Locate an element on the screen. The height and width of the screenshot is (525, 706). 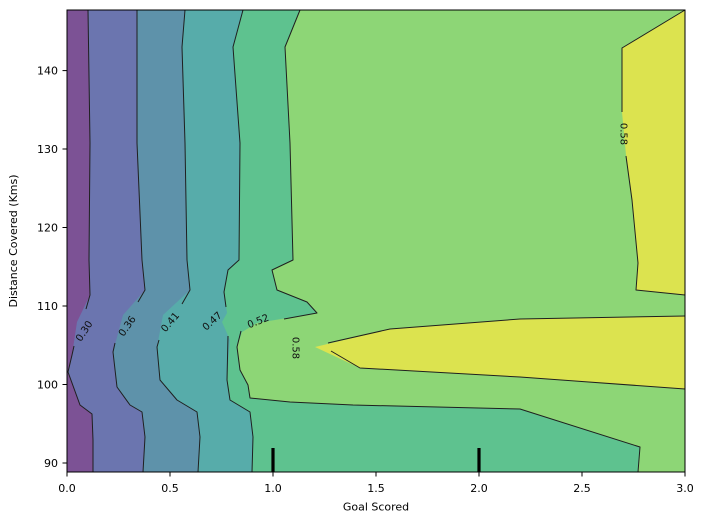
contour-line-0.30-lower is located at coordinates (80, 408).